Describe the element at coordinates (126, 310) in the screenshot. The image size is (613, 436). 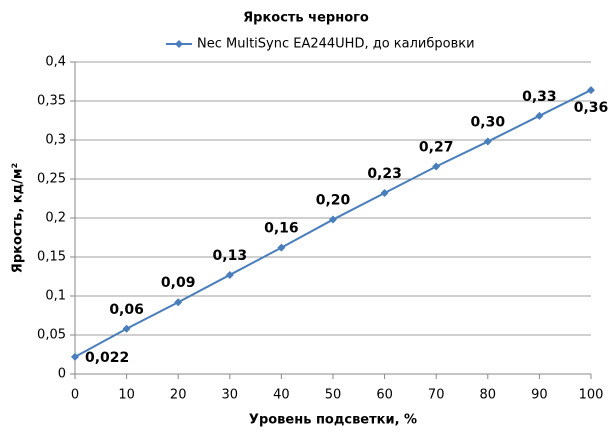
I see `data-label: 0,06` at that location.